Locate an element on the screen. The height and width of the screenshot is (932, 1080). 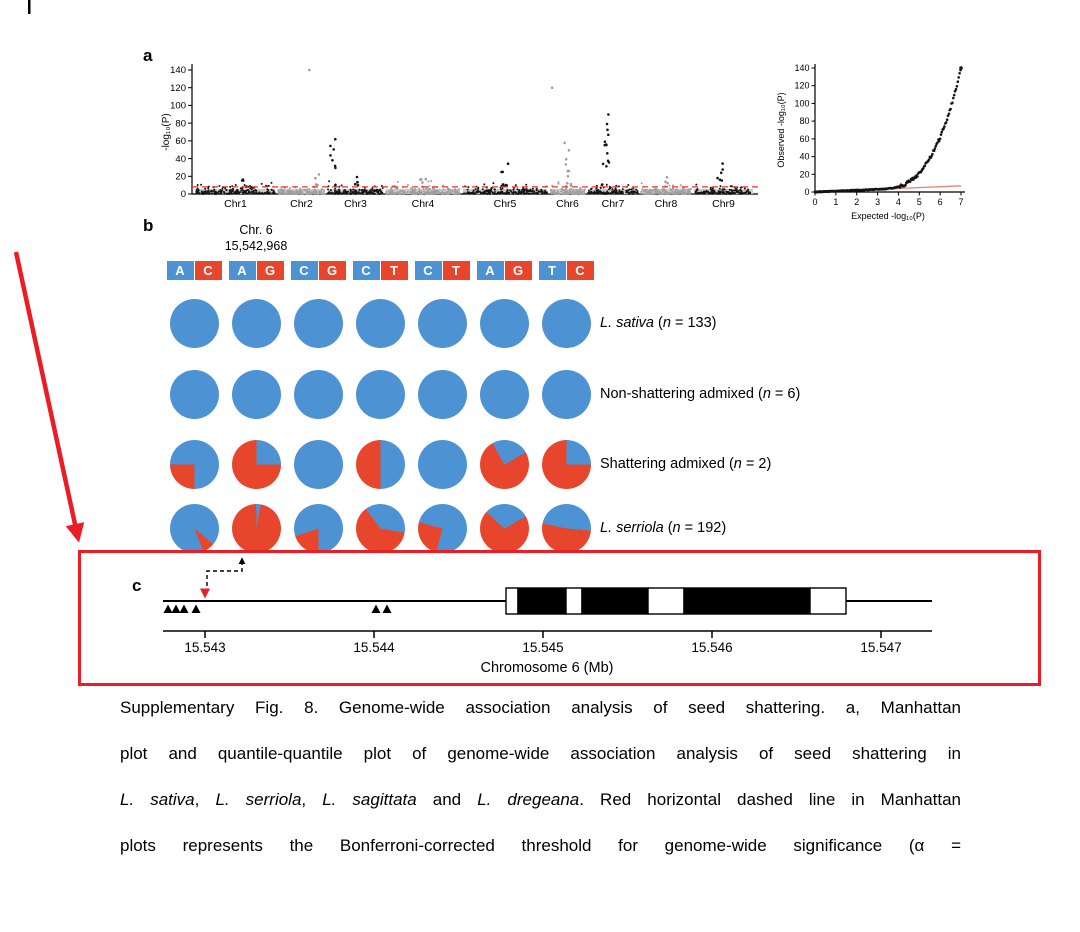
corner-mark is located at coordinates (29, 7).